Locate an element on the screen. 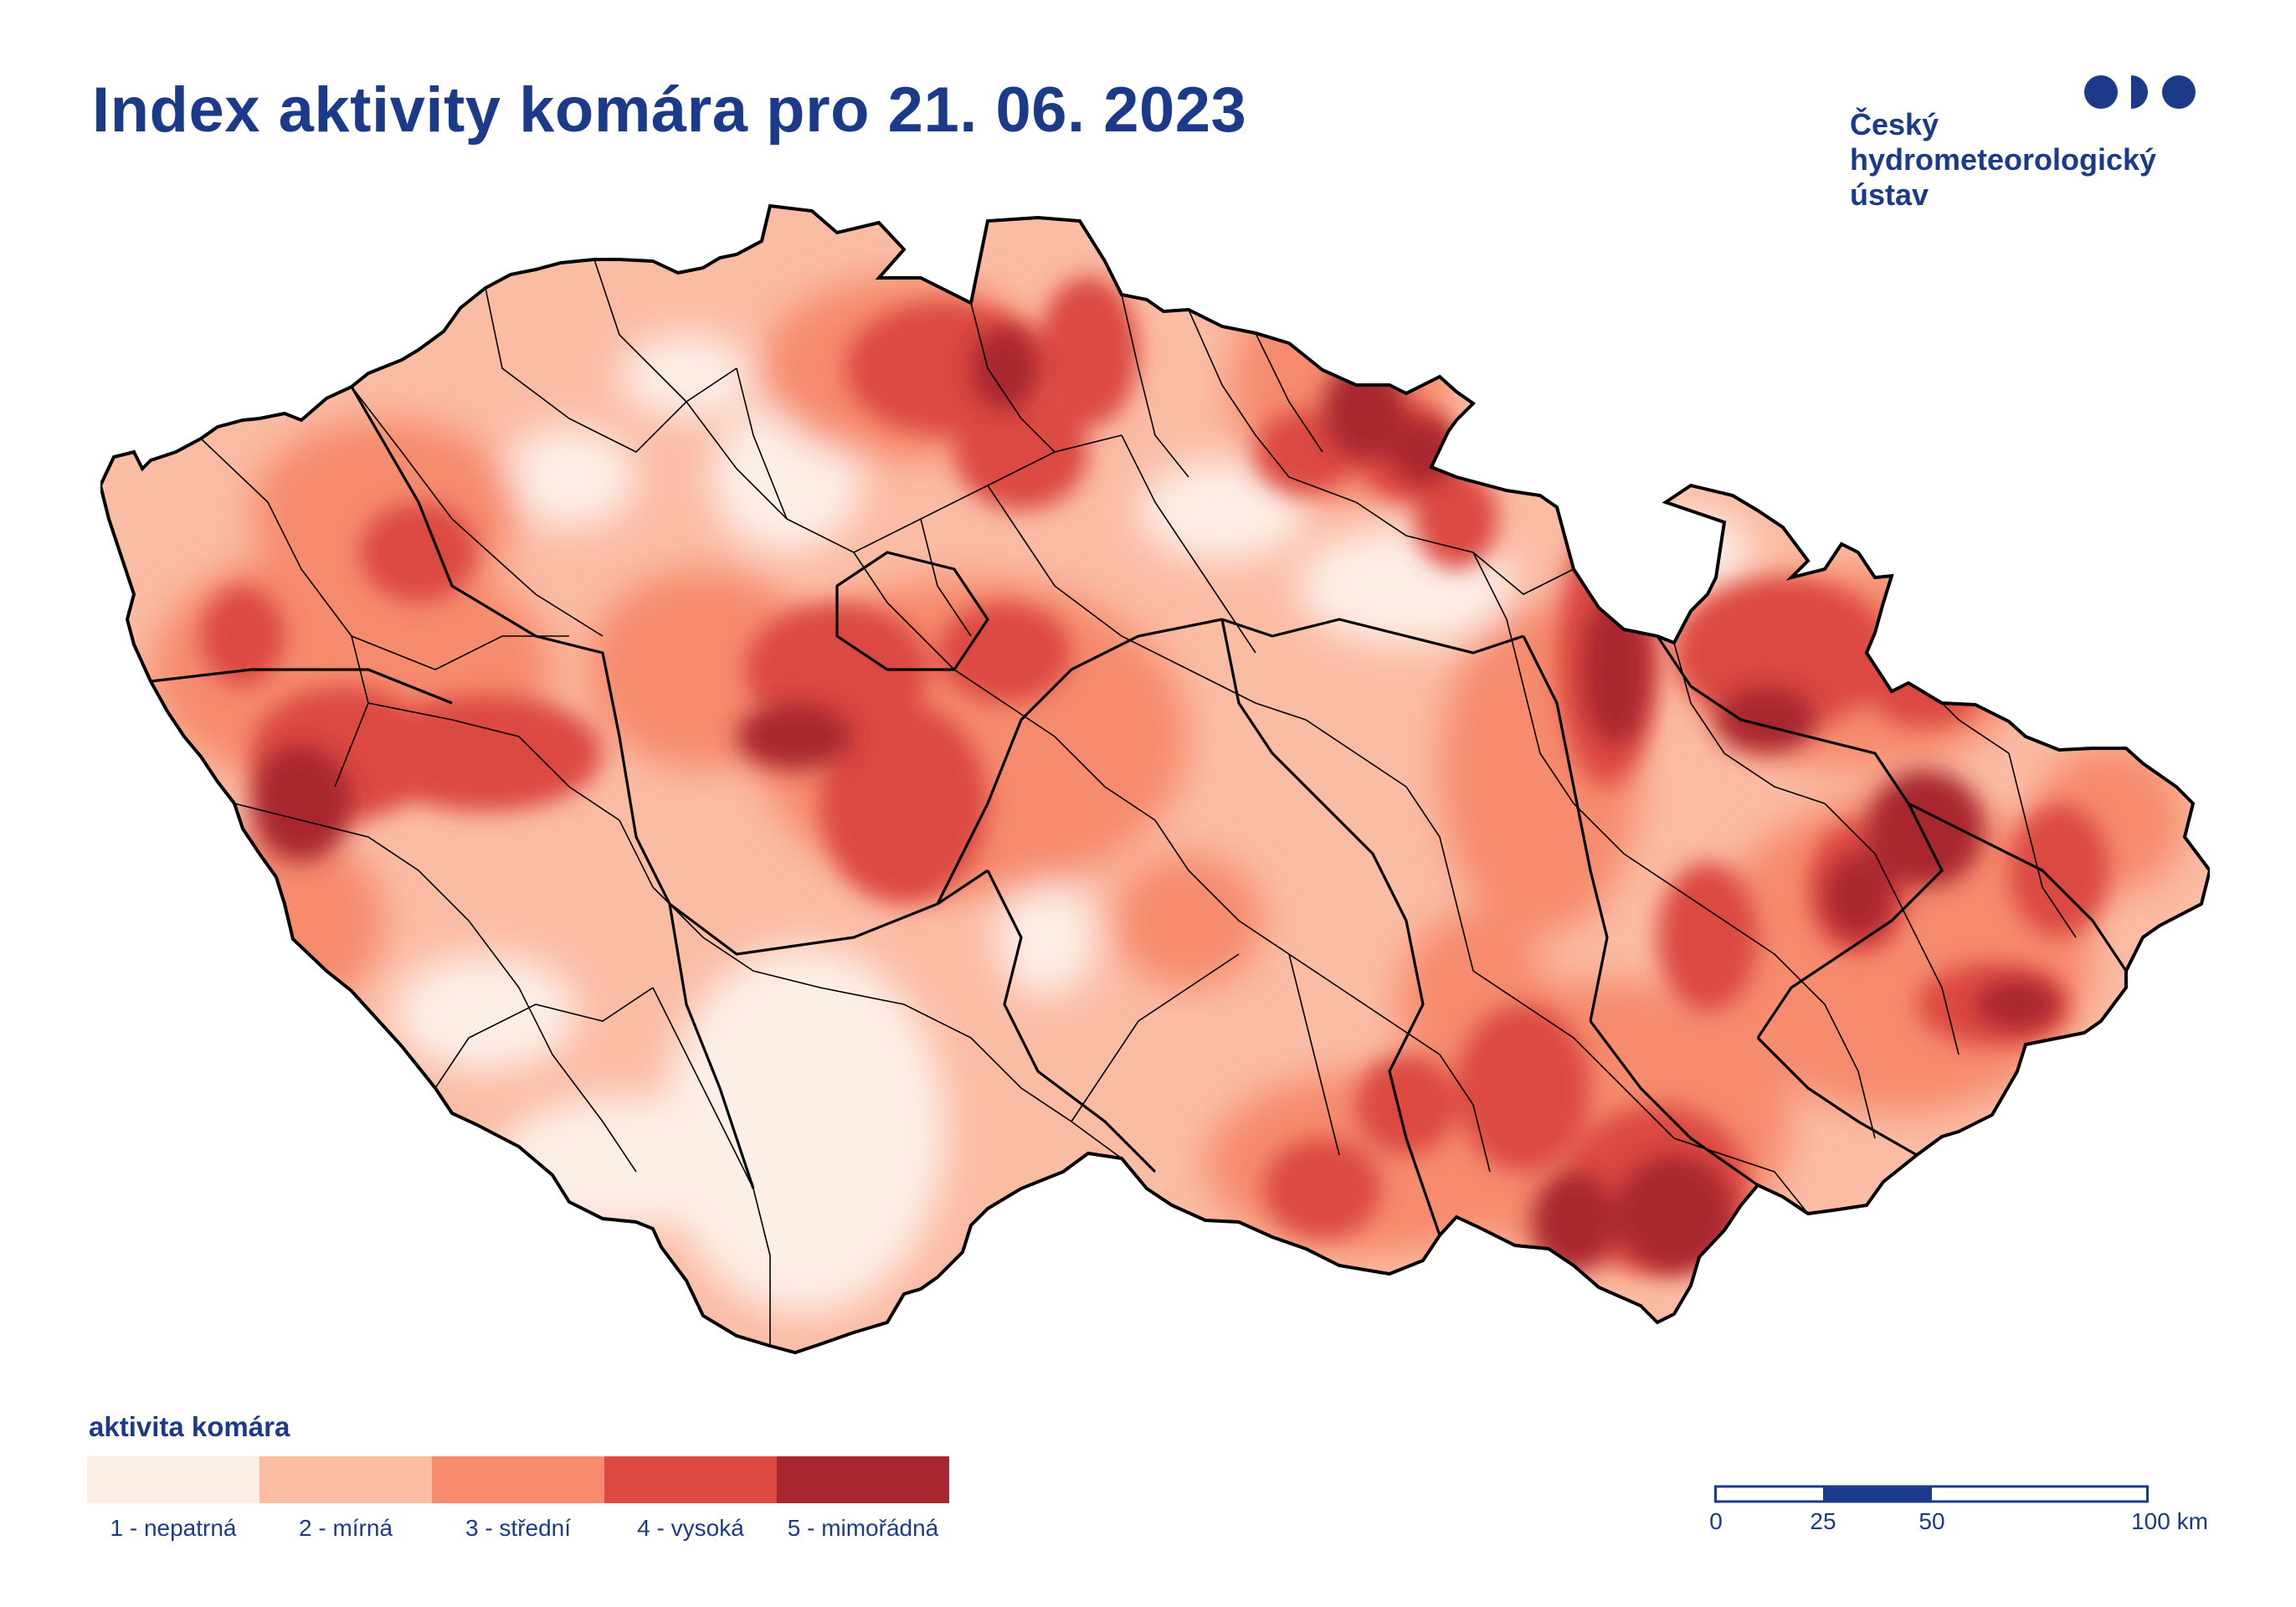  legend-item: 3 - střední is located at coordinates (518, 1499).